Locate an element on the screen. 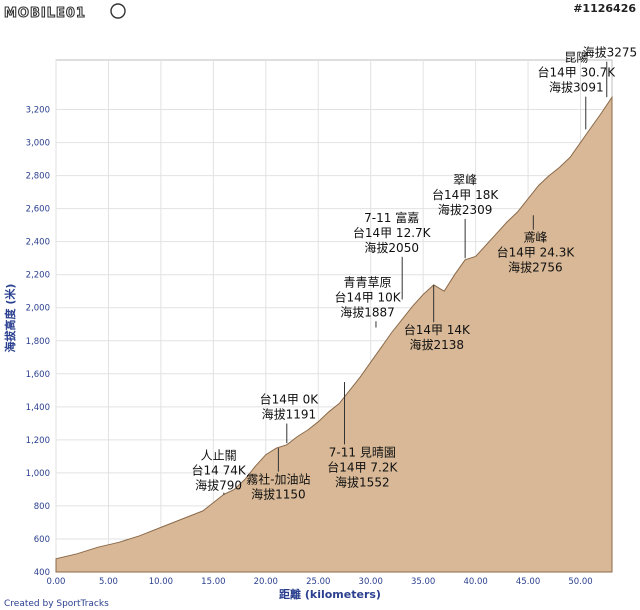 Image resolution: width=640 pixels, height=610 pixels. x-axis-label: 距離 (kilometers) is located at coordinates (330, 594).